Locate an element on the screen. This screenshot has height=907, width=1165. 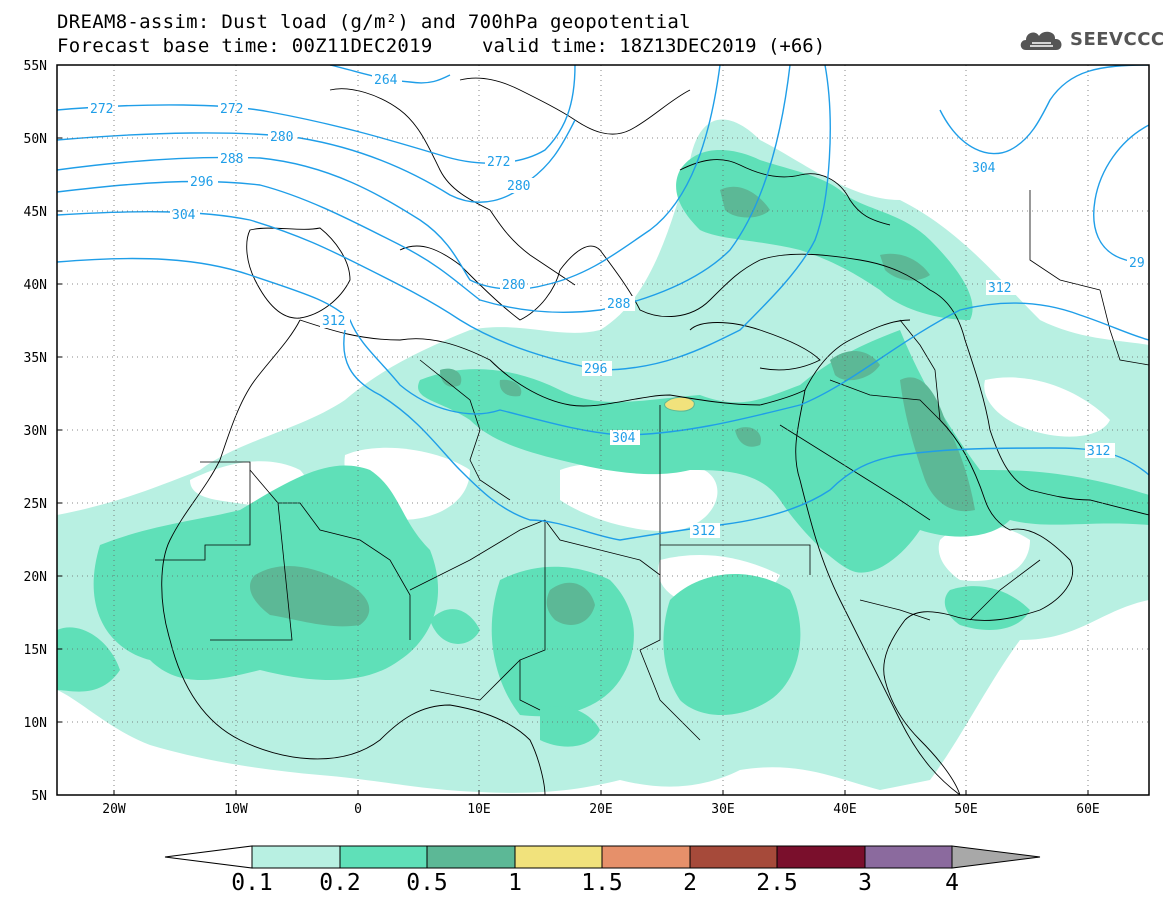
lon-label: 50E is located at coordinates (965, 809).